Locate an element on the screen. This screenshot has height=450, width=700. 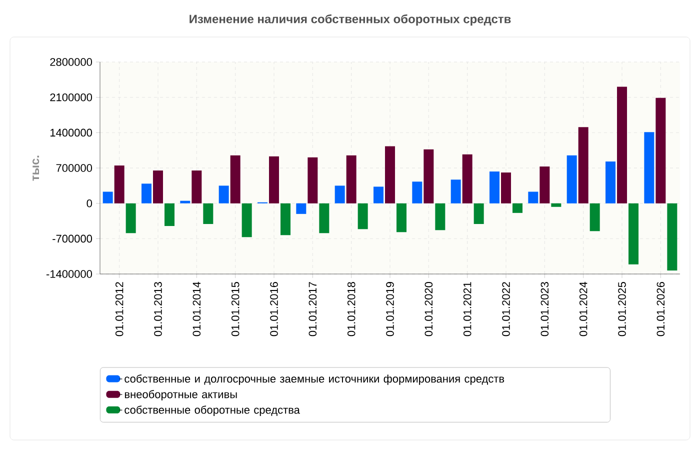
x-tick-label: 01.01.2025 is located at coordinates (622, 309).